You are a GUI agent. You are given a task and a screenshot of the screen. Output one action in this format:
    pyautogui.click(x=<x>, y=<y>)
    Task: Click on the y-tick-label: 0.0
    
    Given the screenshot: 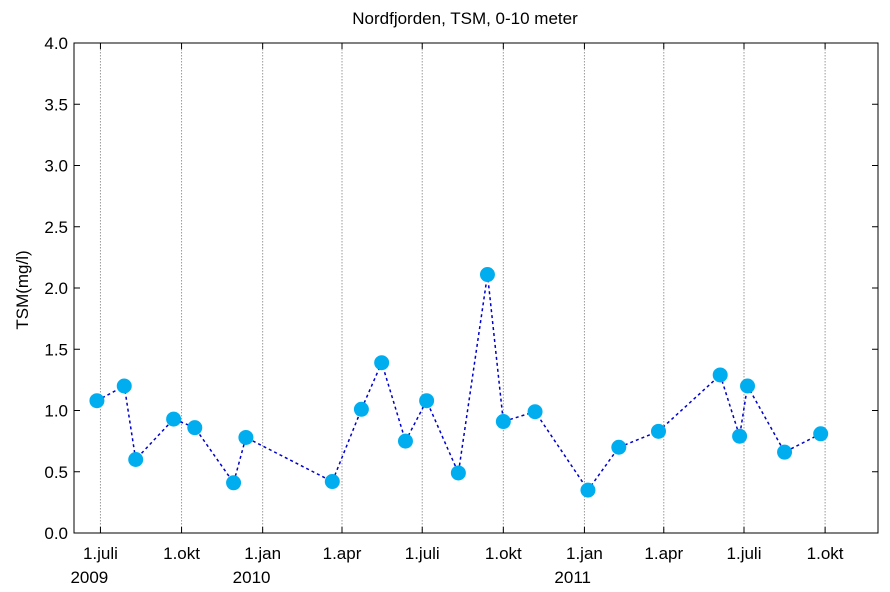 What is the action you would take?
    pyautogui.click(x=56, y=533)
    